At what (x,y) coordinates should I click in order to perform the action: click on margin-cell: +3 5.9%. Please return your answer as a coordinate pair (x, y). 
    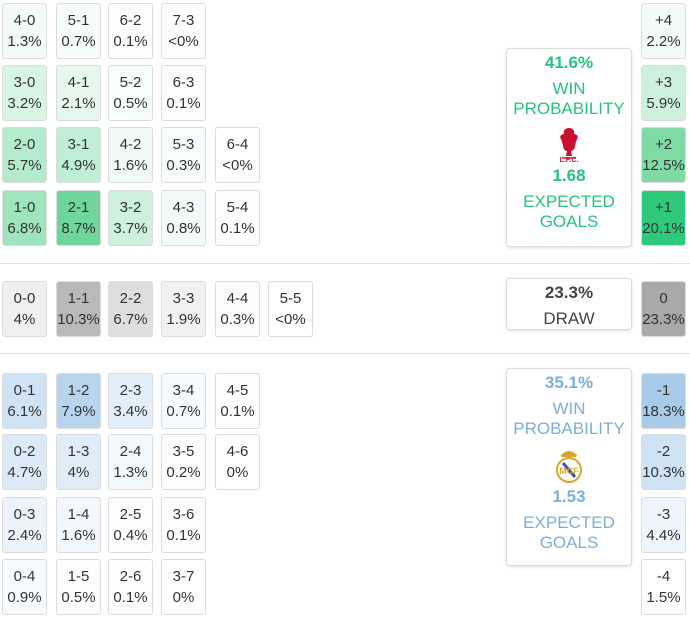
    Looking at the image, I should click on (663, 93).